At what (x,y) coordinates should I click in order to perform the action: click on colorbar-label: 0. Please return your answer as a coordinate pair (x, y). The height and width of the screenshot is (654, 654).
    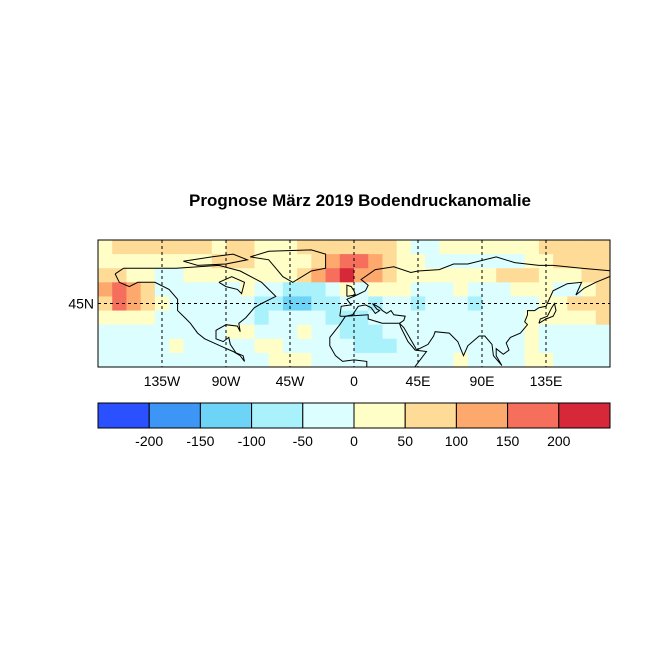
    Looking at the image, I should click on (354, 441).